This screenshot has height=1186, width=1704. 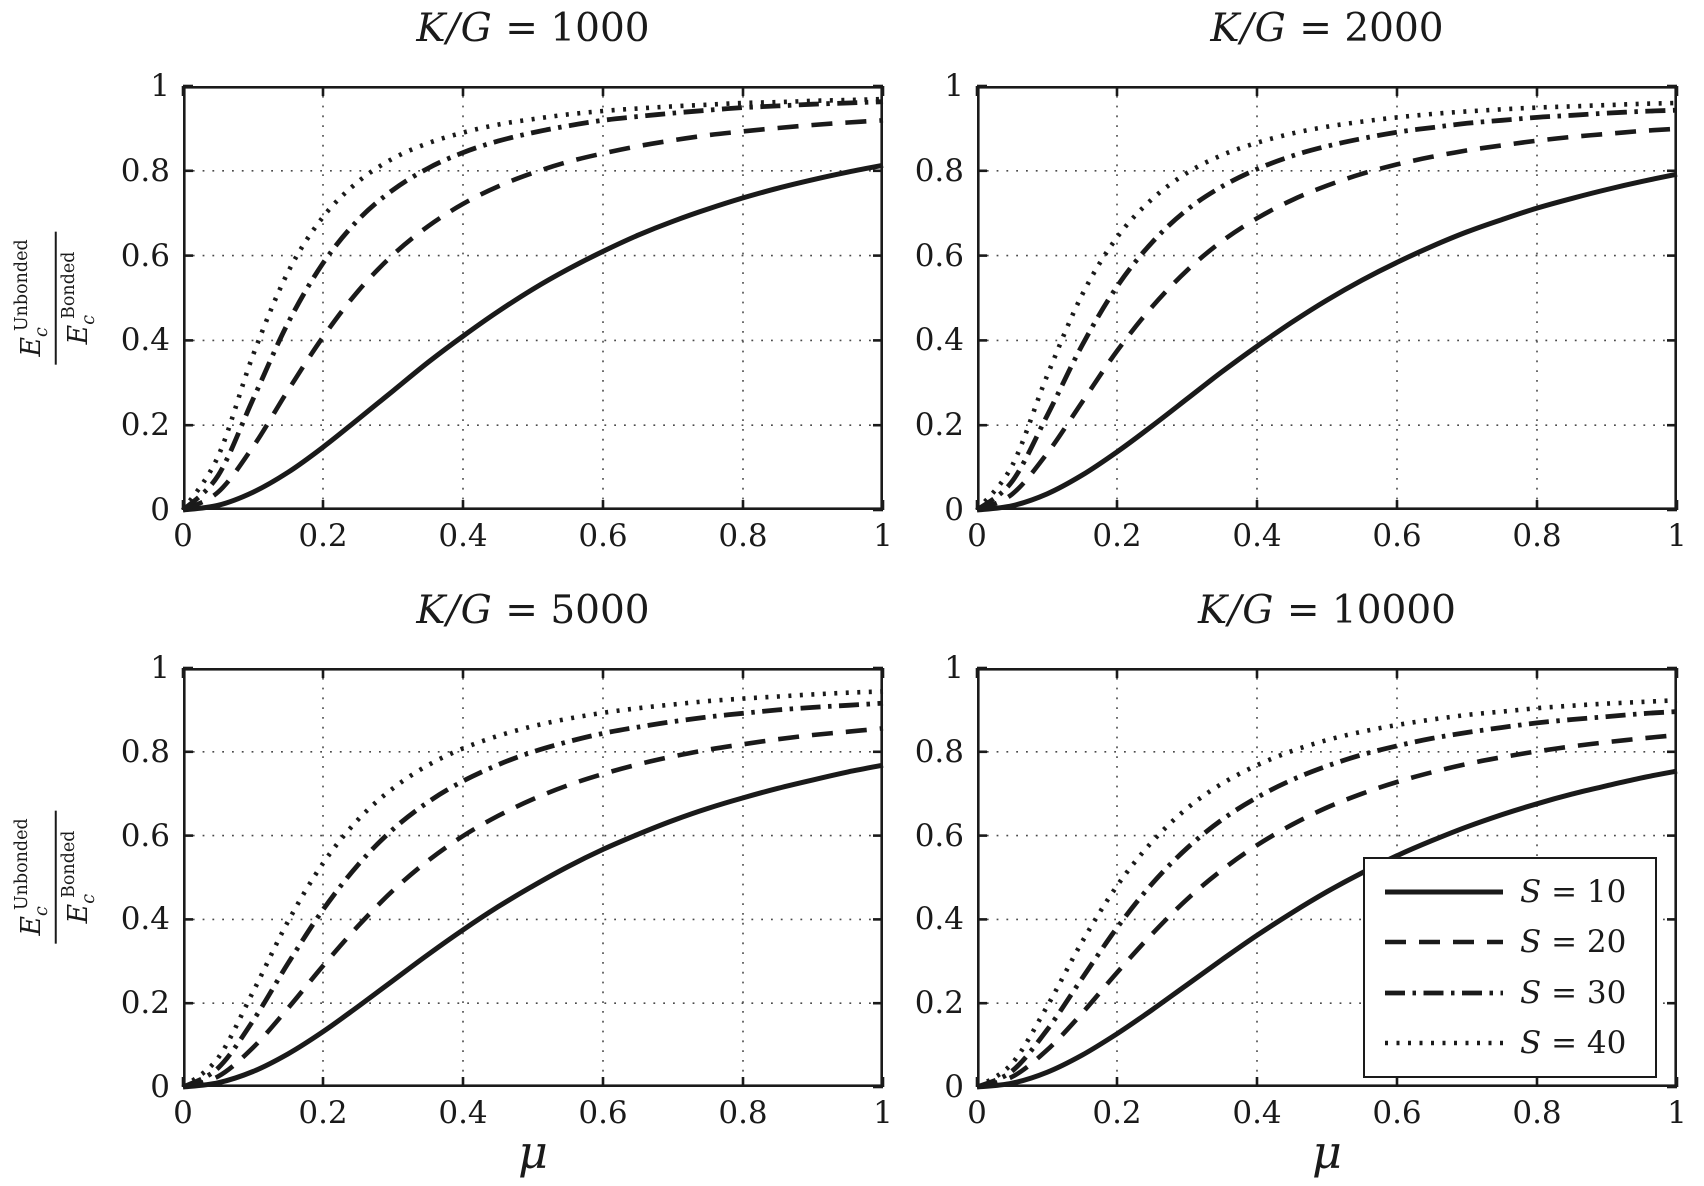 What do you see at coordinates (1510, 1043) in the screenshot?
I see `legend-entry-s40: S = 40` at bounding box center [1510, 1043].